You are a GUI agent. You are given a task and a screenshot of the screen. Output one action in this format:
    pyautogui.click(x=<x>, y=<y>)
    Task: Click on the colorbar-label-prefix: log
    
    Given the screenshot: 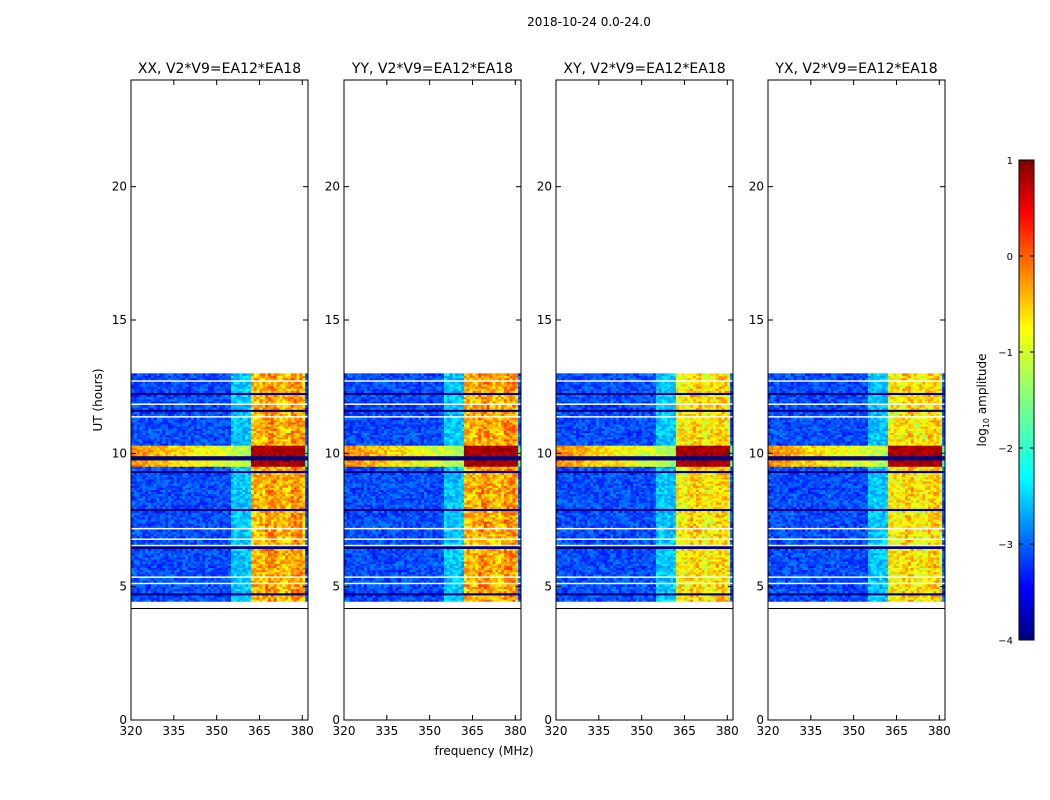 What is the action you would take?
    pyautogui.click(x=982, y=437)
    